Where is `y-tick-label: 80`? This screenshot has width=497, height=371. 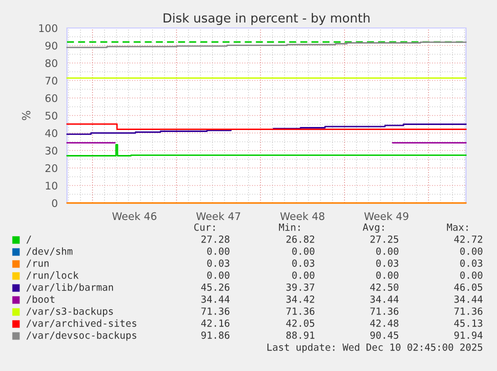
y-tick-label: 80 is located at coordinates (51, 63).